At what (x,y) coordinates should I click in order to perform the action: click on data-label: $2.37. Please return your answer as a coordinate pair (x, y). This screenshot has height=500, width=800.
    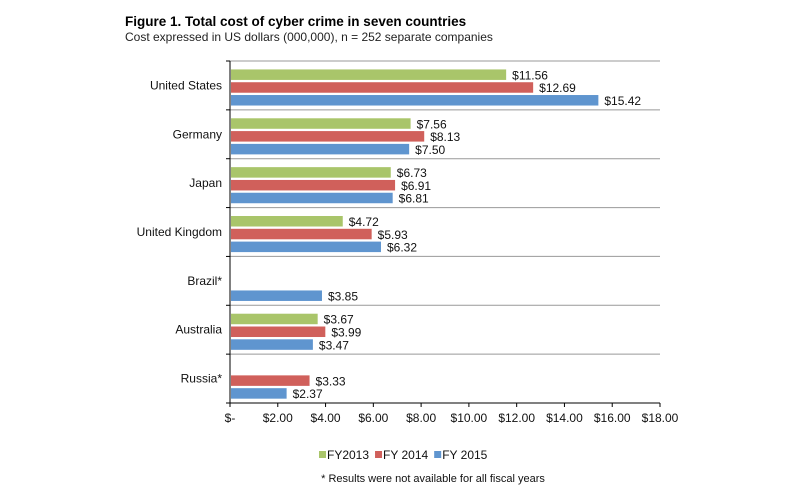
    Looking at the image, I should click on (308, 394).